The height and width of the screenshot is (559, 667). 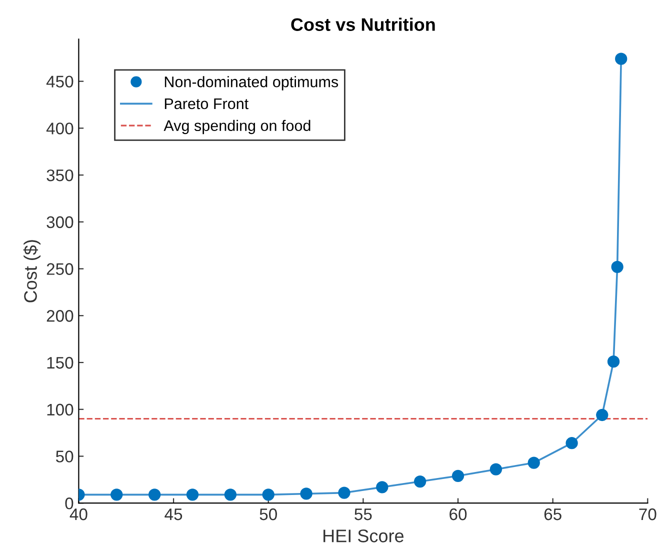 I want to click on y-tick-label: 250, so click(x=60, y=269).